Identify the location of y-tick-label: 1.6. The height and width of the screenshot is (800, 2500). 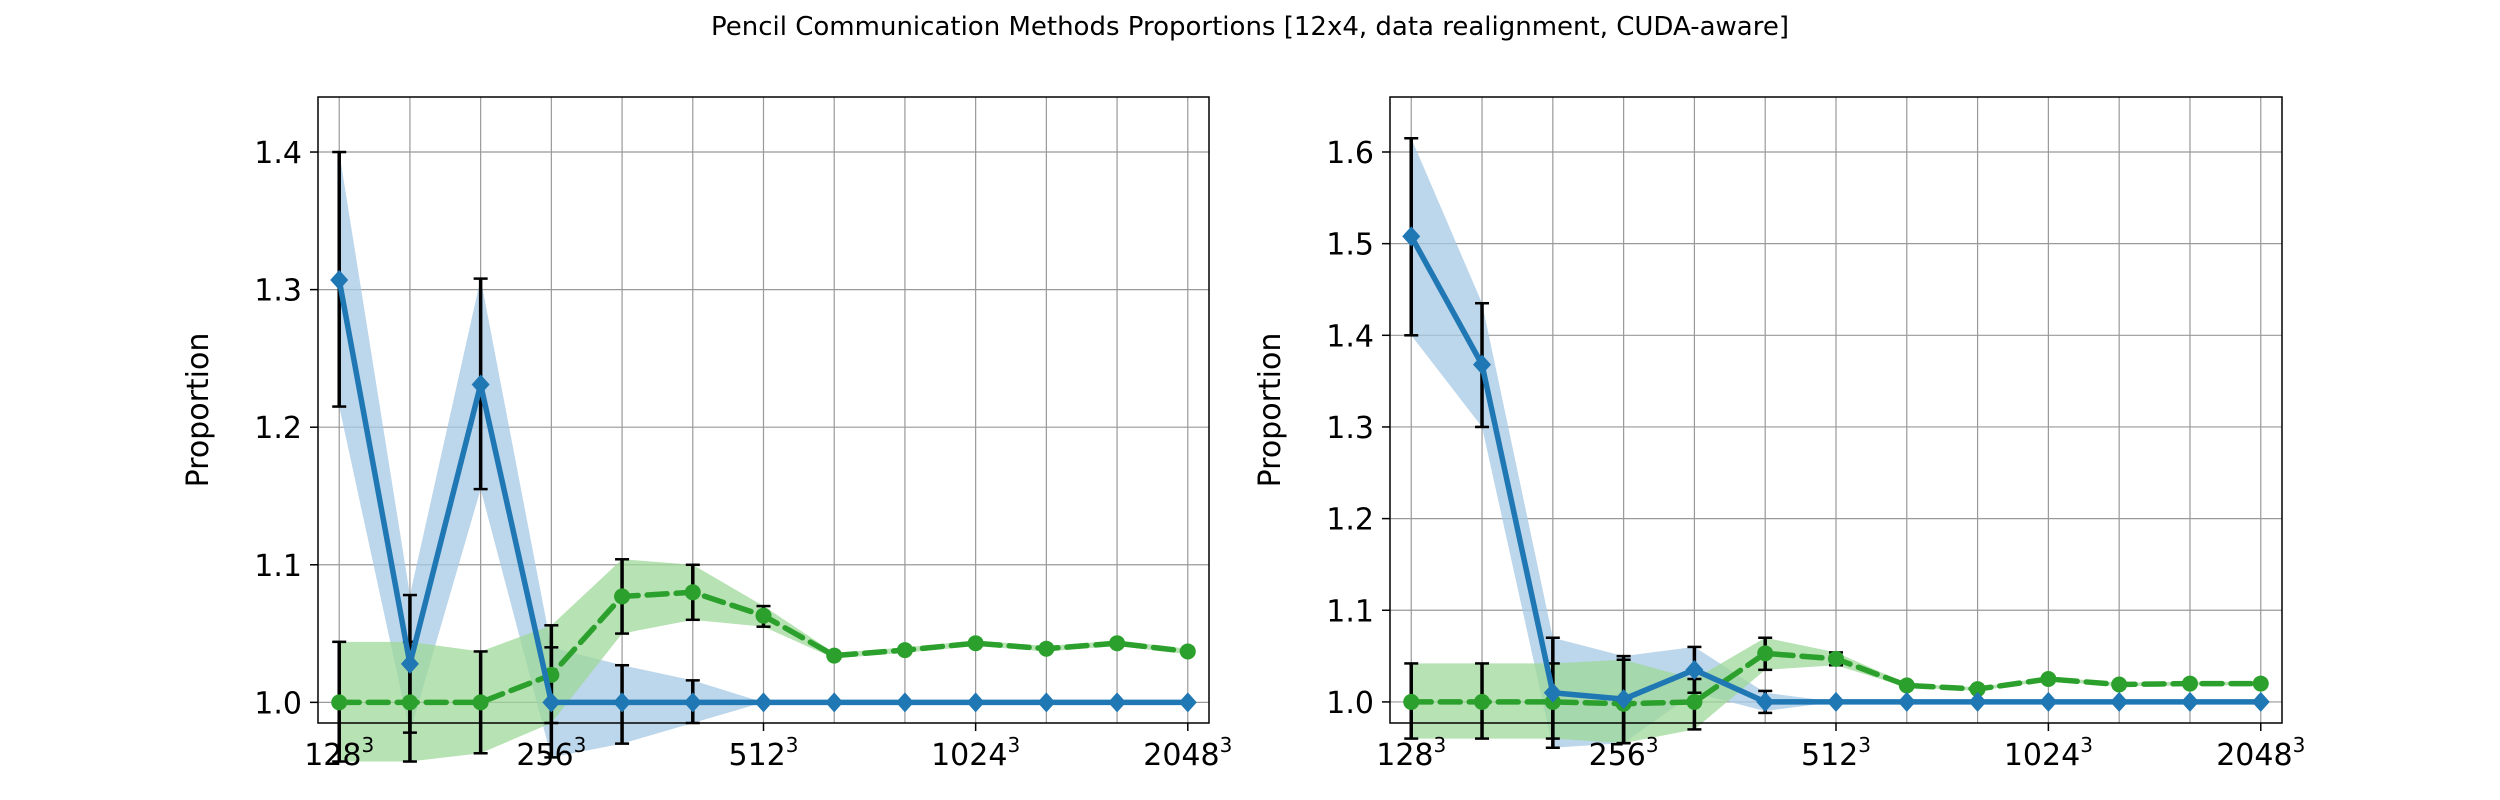
(1350, 153).